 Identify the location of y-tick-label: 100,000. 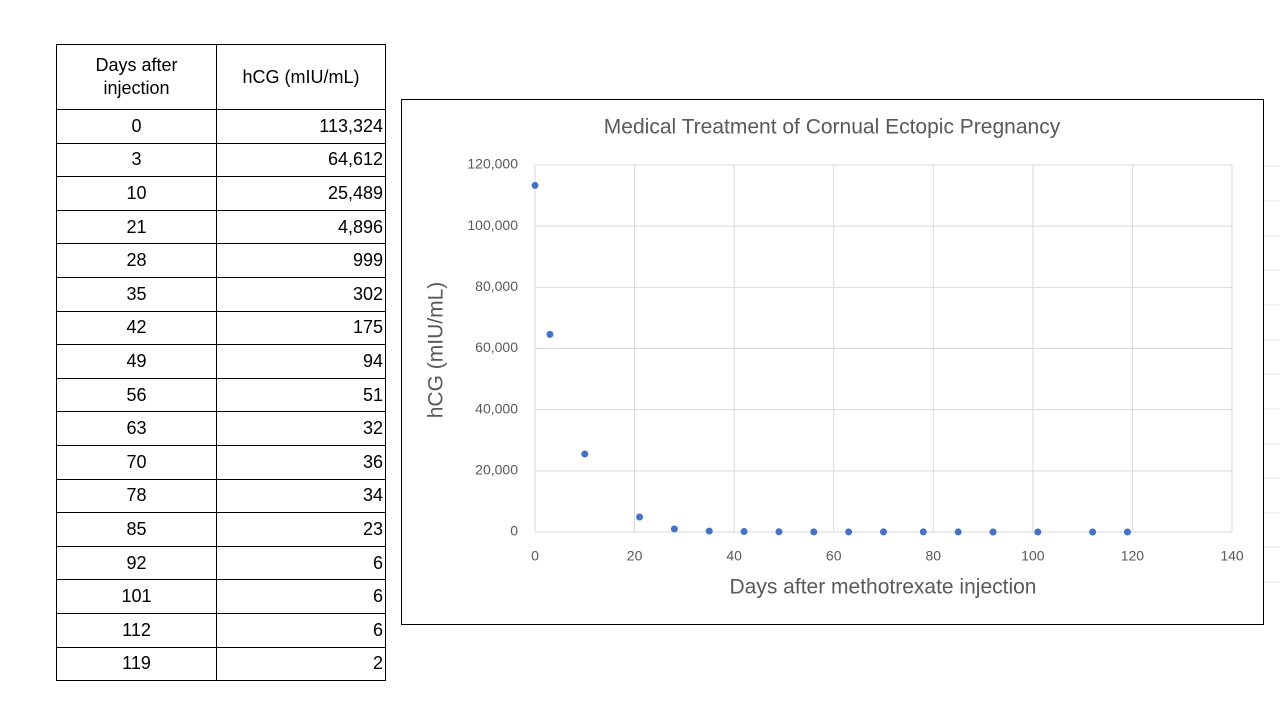
(492, 225).